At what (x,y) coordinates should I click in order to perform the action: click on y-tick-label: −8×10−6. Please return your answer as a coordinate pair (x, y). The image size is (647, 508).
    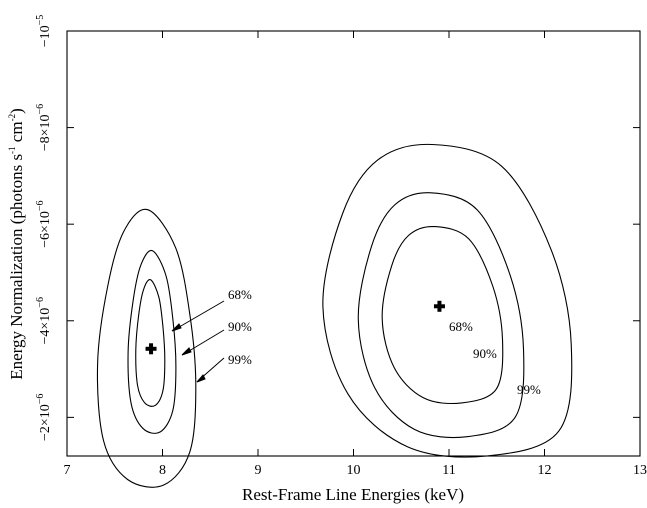
    Looking at the image, I should click on (44, 127).